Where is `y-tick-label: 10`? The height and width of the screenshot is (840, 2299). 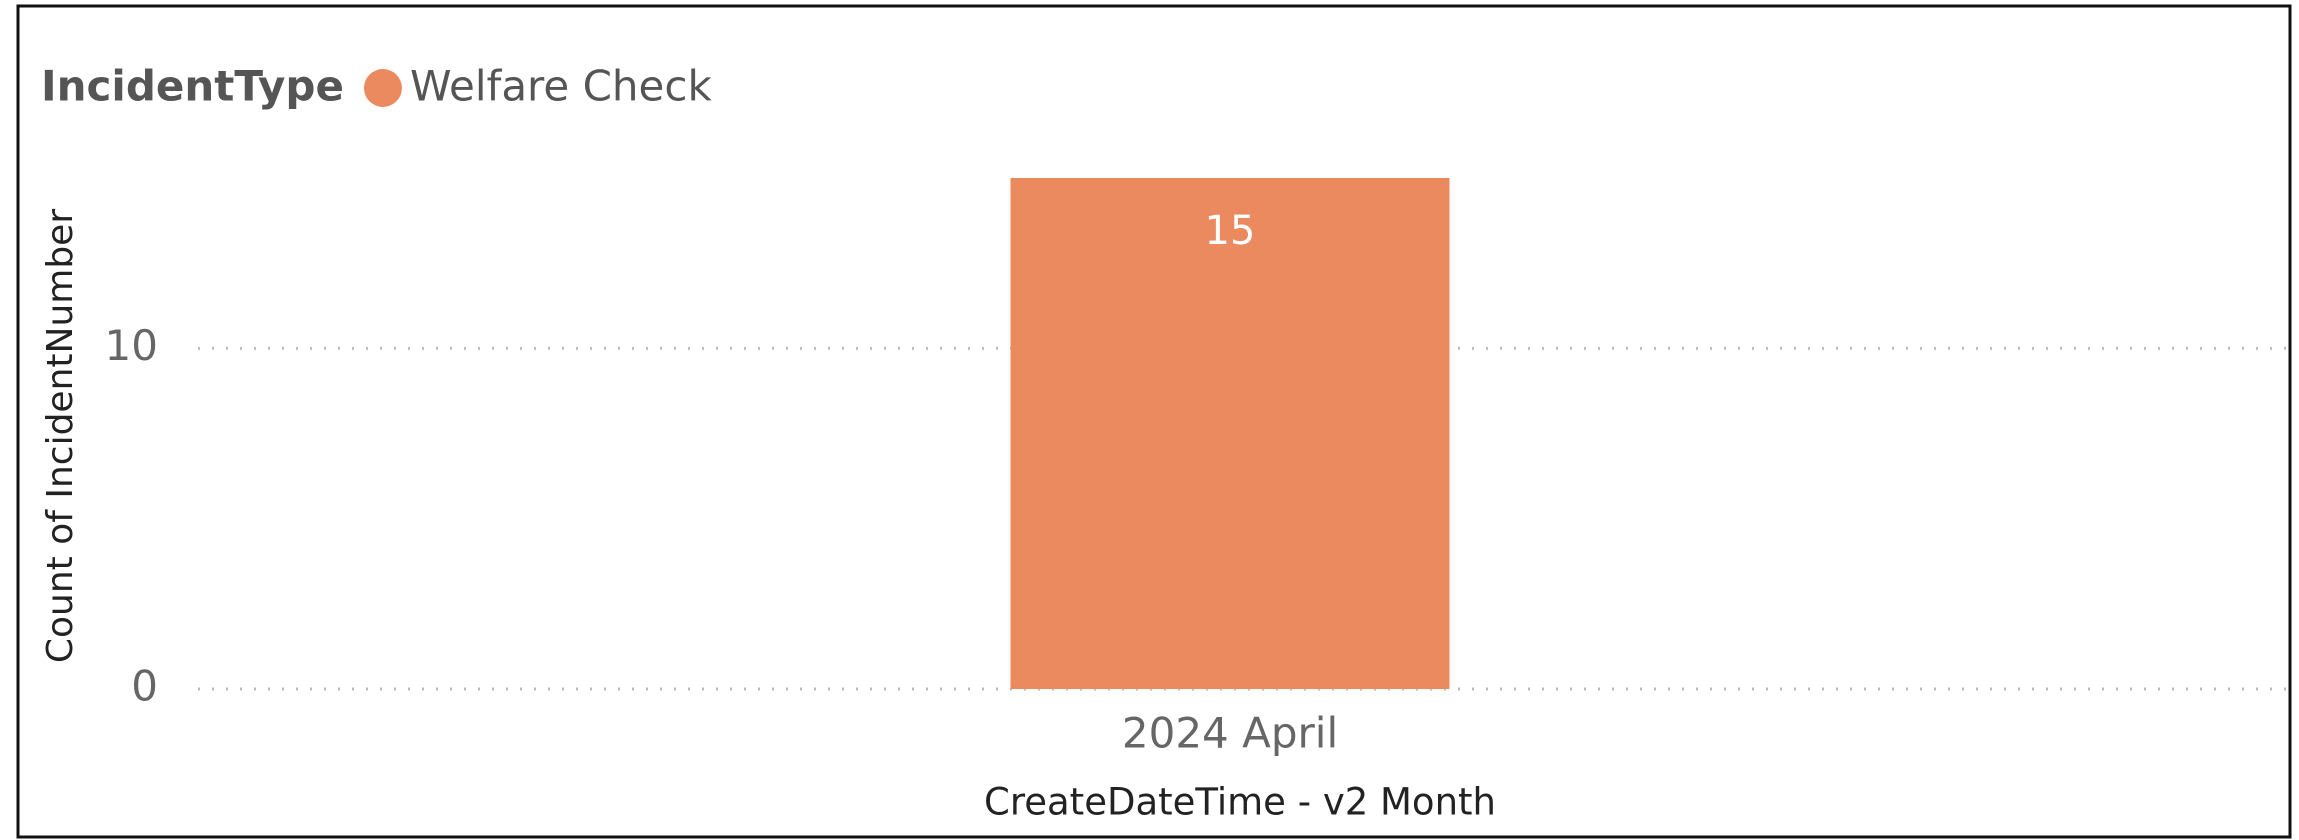
y-tick-label: 10 is located at coordinates (131, 345).